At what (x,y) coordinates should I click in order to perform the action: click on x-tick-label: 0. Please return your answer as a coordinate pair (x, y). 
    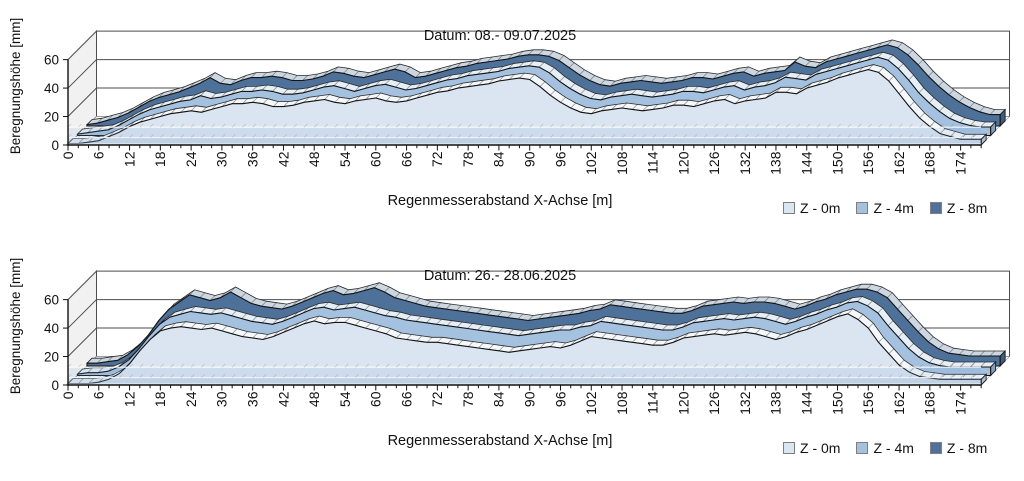
    Looking at the image, I should click on (68, 395).